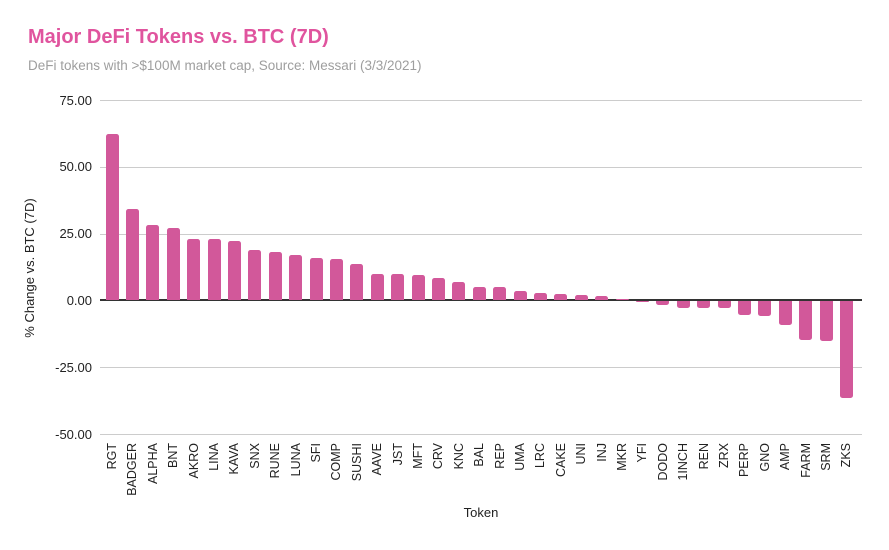  What do you see at coordinates (132, 469) in the screenshot?
I see `x-tick-label-badger: BADGER` at bounding box center [132, 469].